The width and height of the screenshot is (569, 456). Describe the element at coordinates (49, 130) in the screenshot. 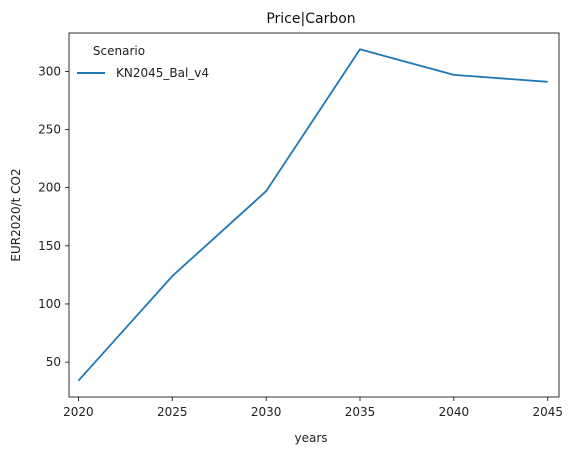

I see `y-tick-label: 250` at that location.